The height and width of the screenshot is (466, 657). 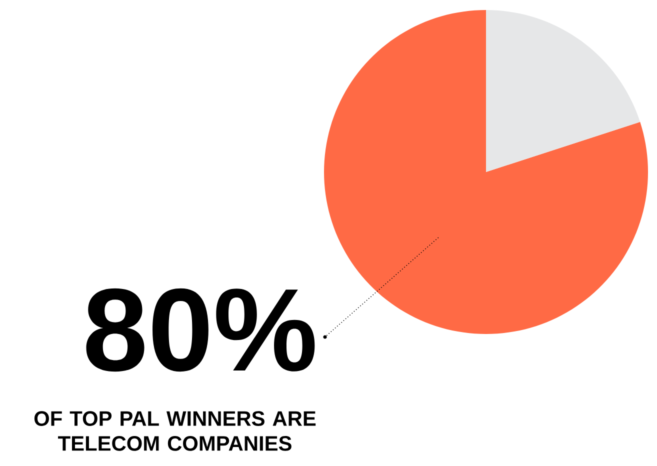 I want to click on text: OF TOP PAL WINNERS ARE TELECOM COMPANIES, so click(x=175, y=431).